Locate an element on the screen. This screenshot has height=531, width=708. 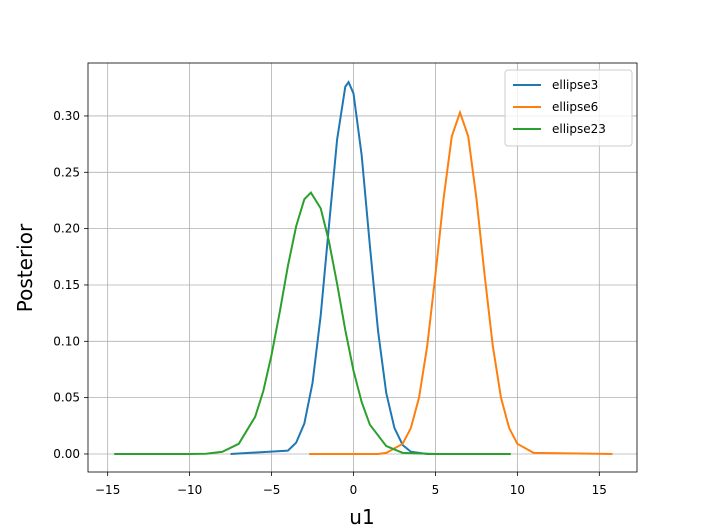
legend-box is located at coordinates (568, 108).